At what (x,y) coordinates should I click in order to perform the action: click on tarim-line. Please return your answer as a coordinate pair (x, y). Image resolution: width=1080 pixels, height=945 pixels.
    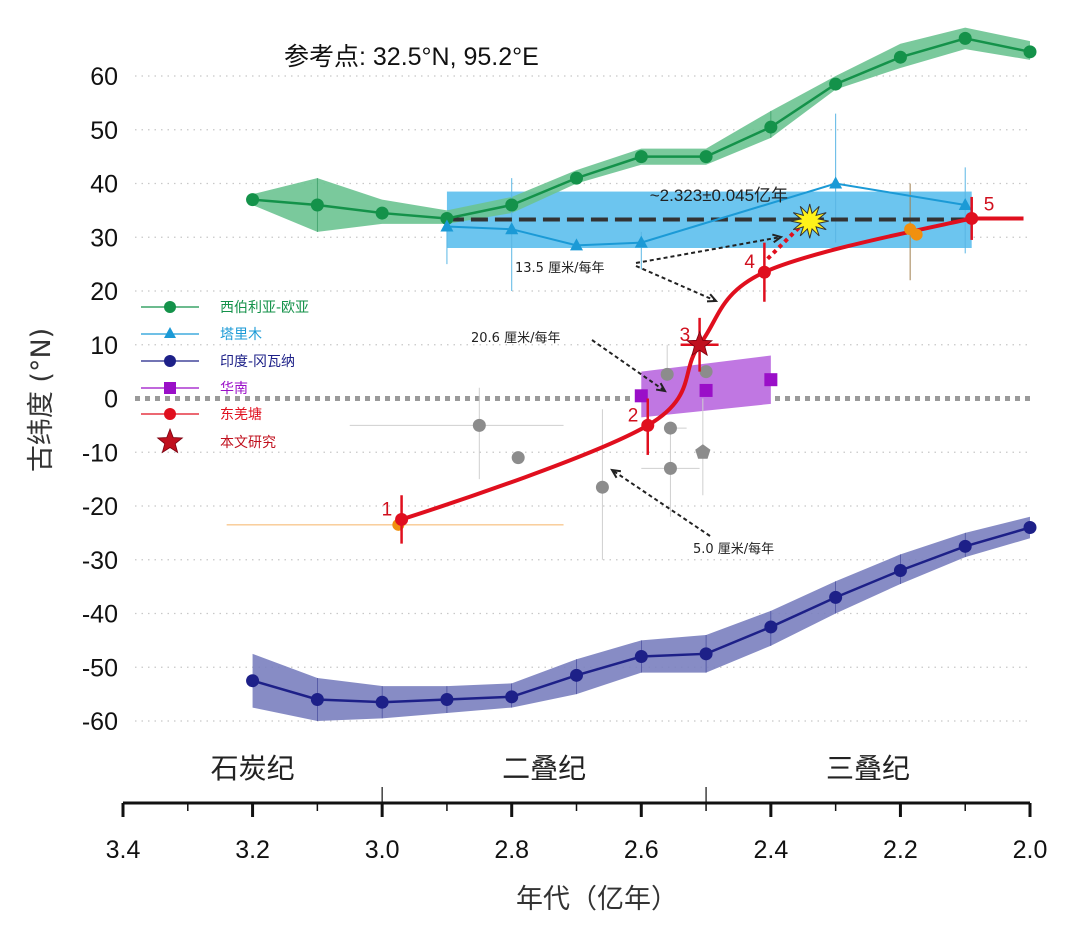
    Looking at the image, I should click on (706, 214).